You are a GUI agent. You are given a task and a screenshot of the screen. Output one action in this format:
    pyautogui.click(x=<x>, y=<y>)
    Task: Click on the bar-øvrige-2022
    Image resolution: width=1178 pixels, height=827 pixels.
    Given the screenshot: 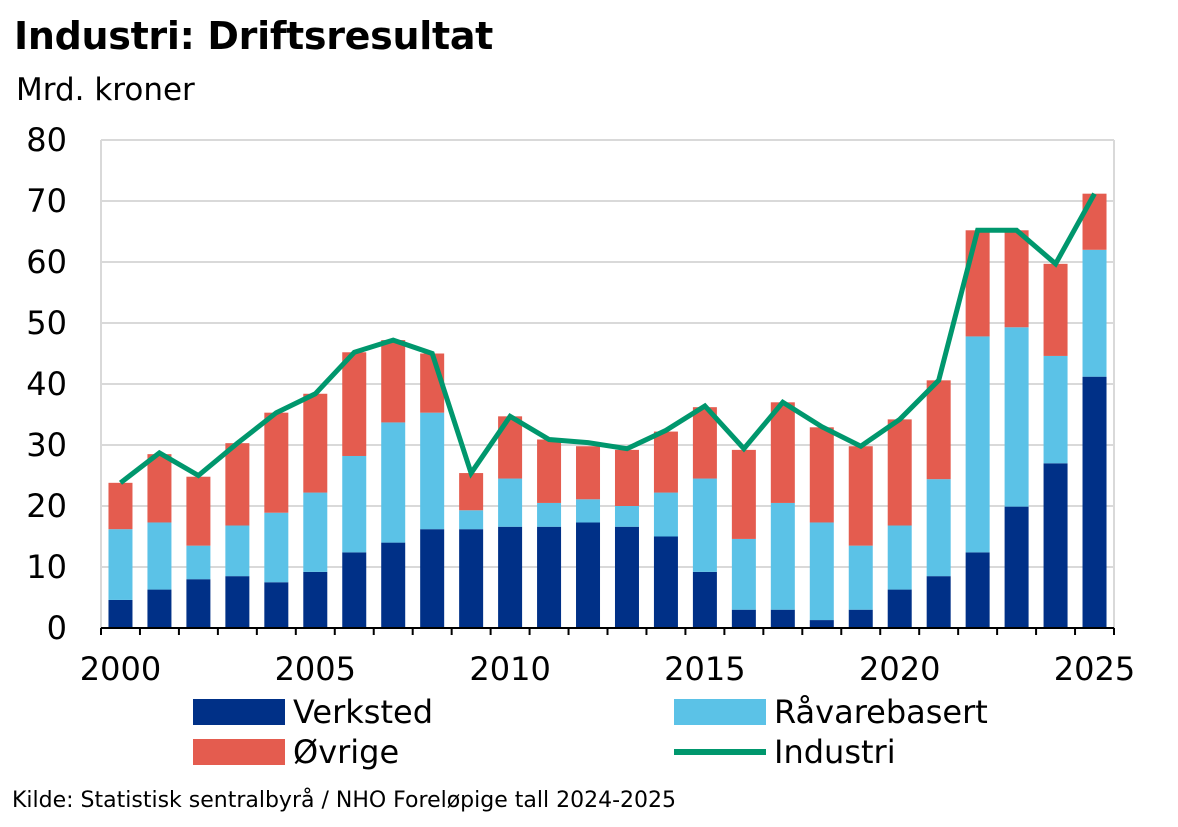 What is the action you would take?
    pyautogui.click(x=977, y=283)
    